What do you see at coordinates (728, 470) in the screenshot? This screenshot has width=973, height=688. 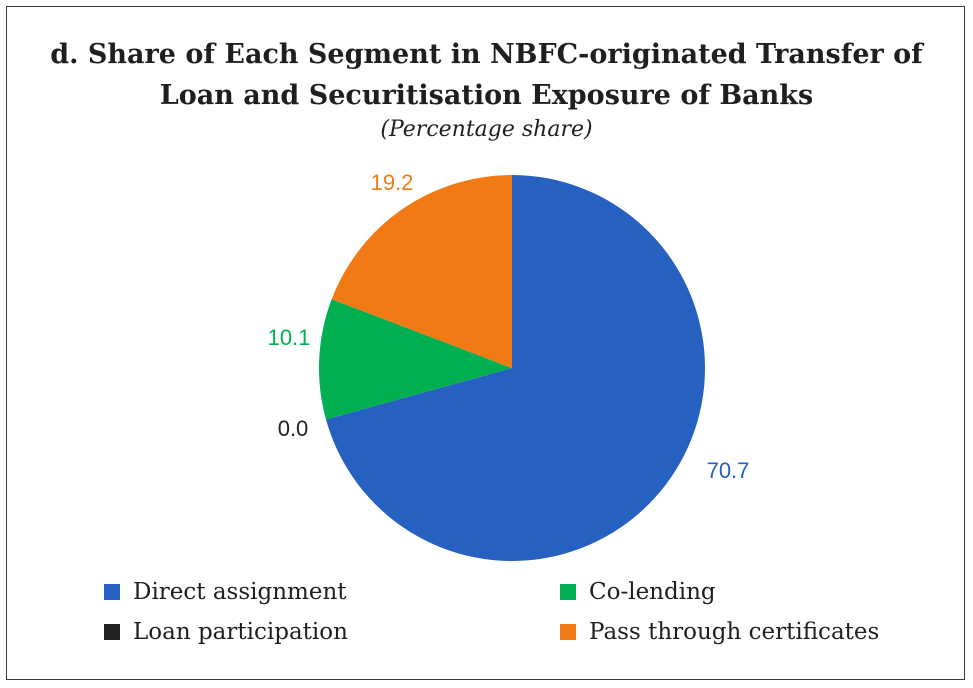 I see `data-label-direct-assignment: 70.7` at bounding box center [728, 470].